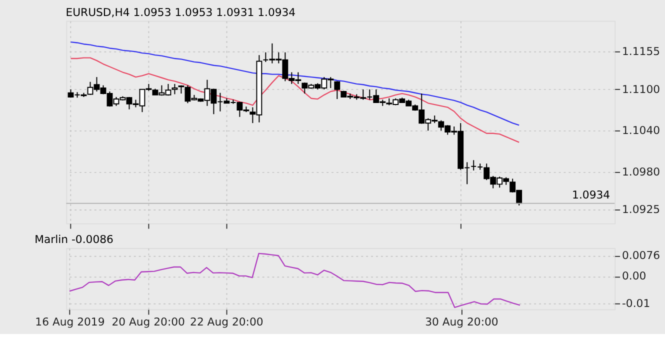 The width and height of the screenshot is (665, 349). What do you see at coordinates (70, 322) in the screenshot?
I see `x-tick-label: 16 Aug 2019` at bounding box center [70, 322].